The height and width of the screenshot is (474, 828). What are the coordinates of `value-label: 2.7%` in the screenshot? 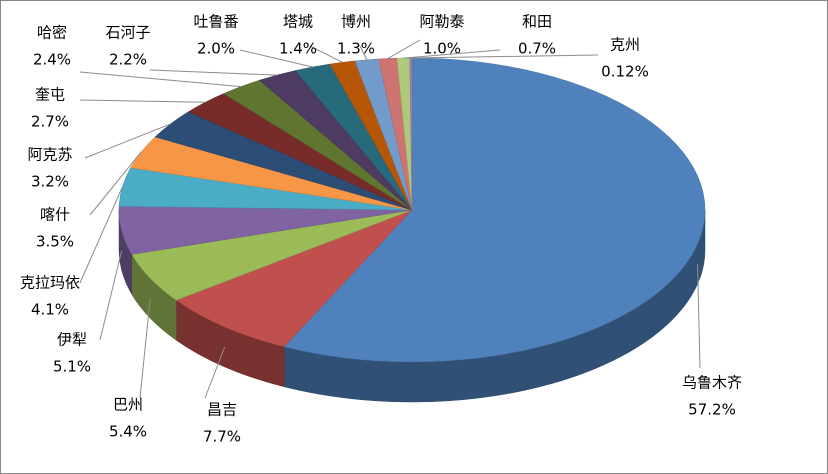 It's located at (50, 122).